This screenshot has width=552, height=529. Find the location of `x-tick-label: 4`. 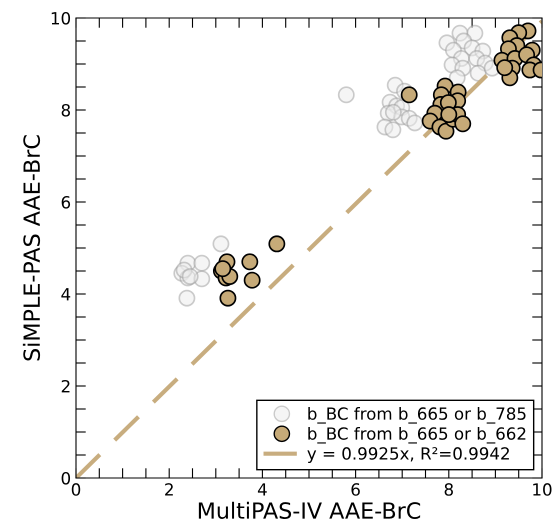

x-tick-label: 4 is located at coordinates (262, 489).